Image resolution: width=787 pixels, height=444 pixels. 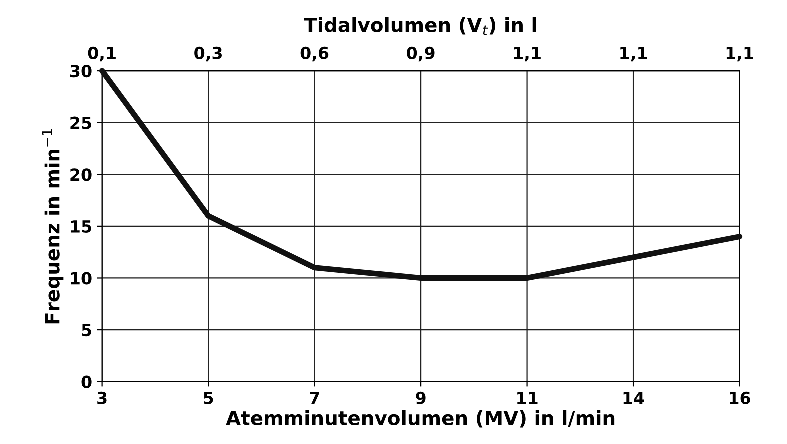 I want to click on x-tick-label: 5, so click(x=209, y=398).